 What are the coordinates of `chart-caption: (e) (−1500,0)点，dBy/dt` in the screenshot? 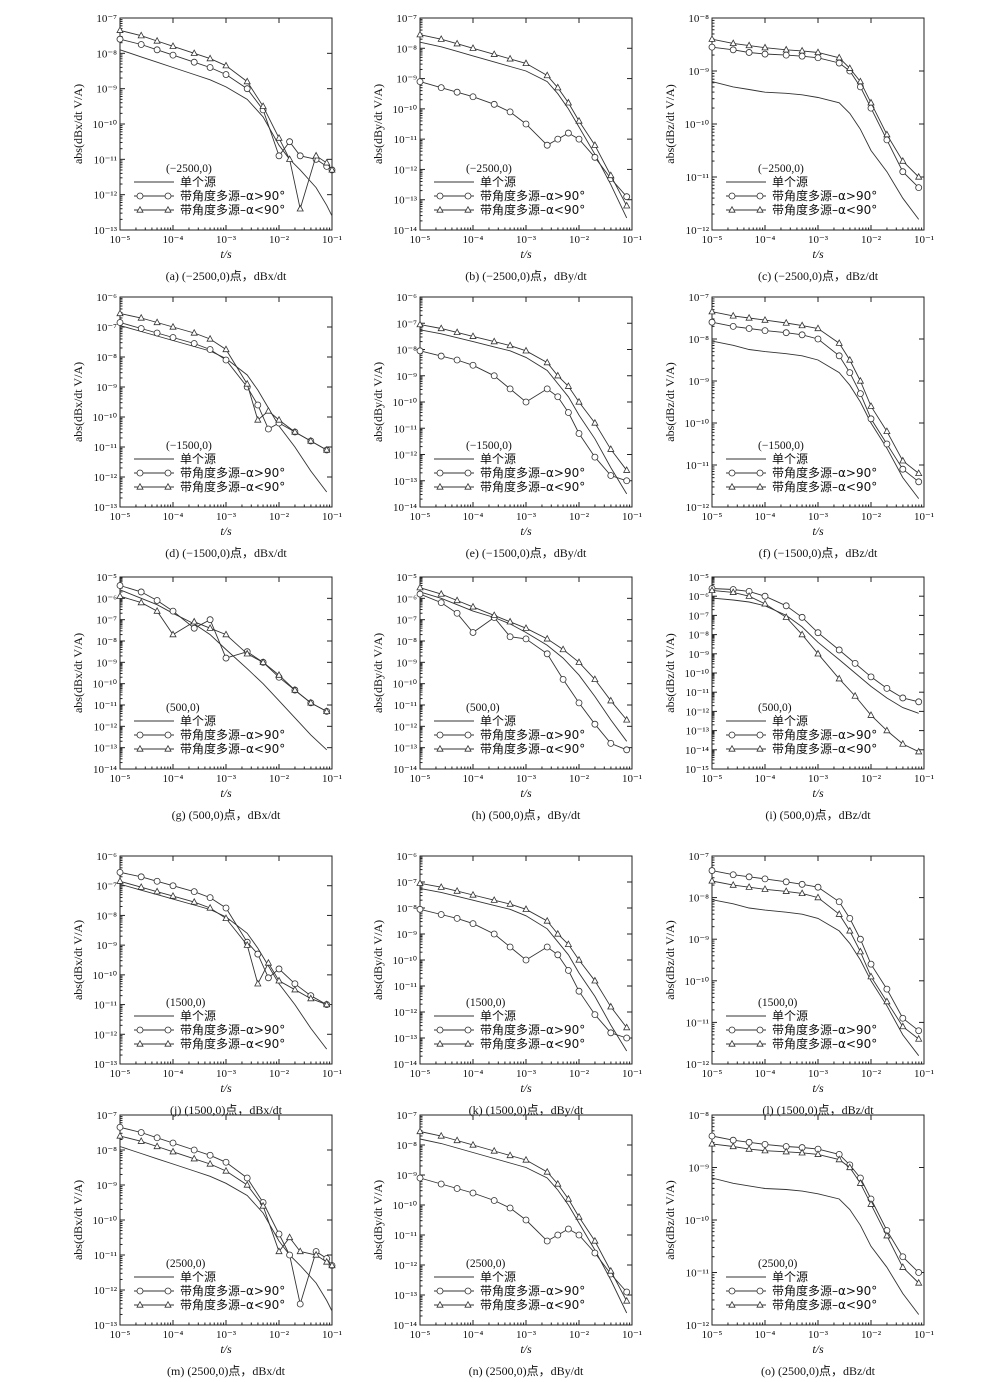 It's located at (526, 553).